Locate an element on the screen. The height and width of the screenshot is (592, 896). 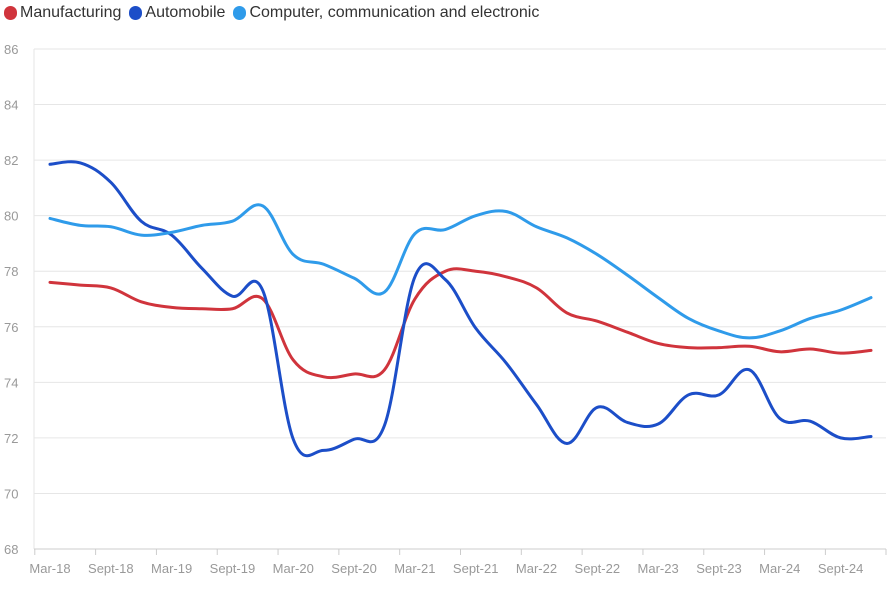
legend-label-computer: Computer, communication and electronic is located at coordinates (394, 12).